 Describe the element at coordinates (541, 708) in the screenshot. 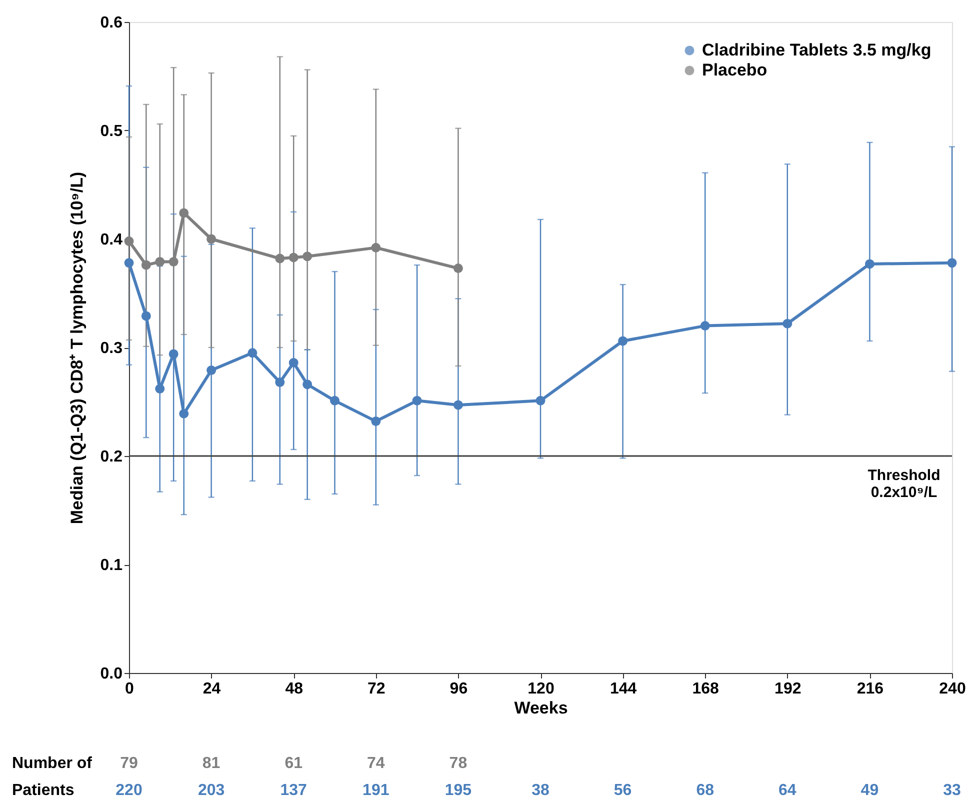

I see `x-axis-title: Weeks` at that location.